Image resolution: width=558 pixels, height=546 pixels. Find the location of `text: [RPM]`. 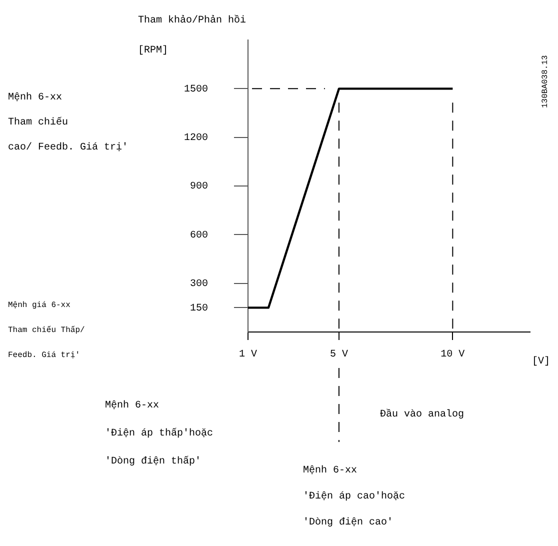

text: [RPM] is located at coordinates (153, 50).